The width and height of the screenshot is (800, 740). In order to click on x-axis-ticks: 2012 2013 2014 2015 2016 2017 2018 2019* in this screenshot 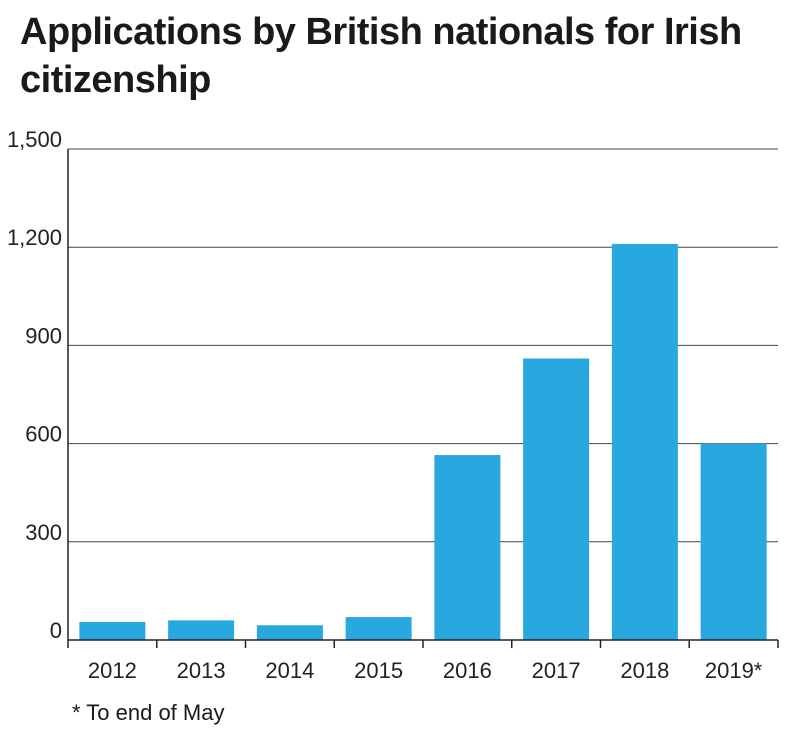, I will do `click(425, 670)`.